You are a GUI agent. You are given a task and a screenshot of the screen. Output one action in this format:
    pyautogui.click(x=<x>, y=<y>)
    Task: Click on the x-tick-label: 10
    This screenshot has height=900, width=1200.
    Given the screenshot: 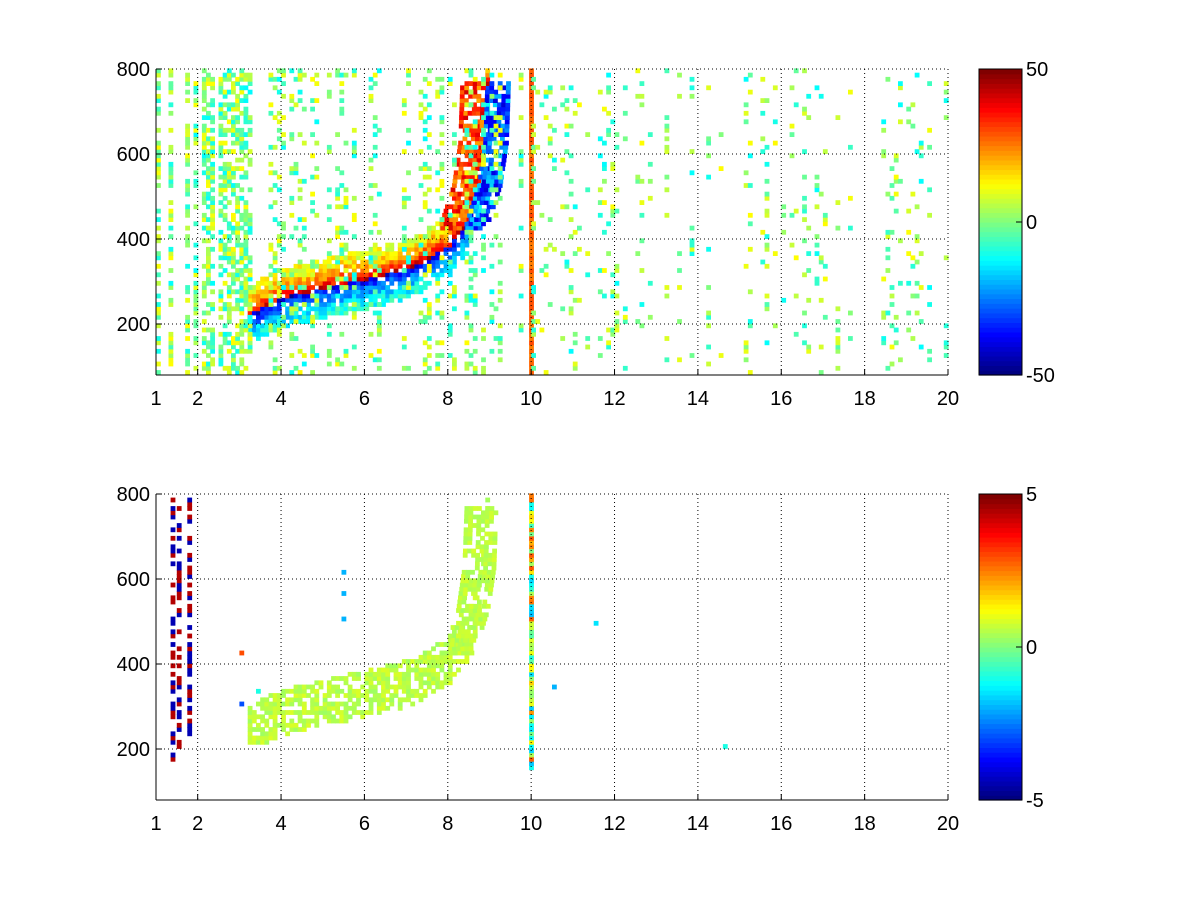 What is the action you would take?
    pyautogui.click(x=531, y=824)
    